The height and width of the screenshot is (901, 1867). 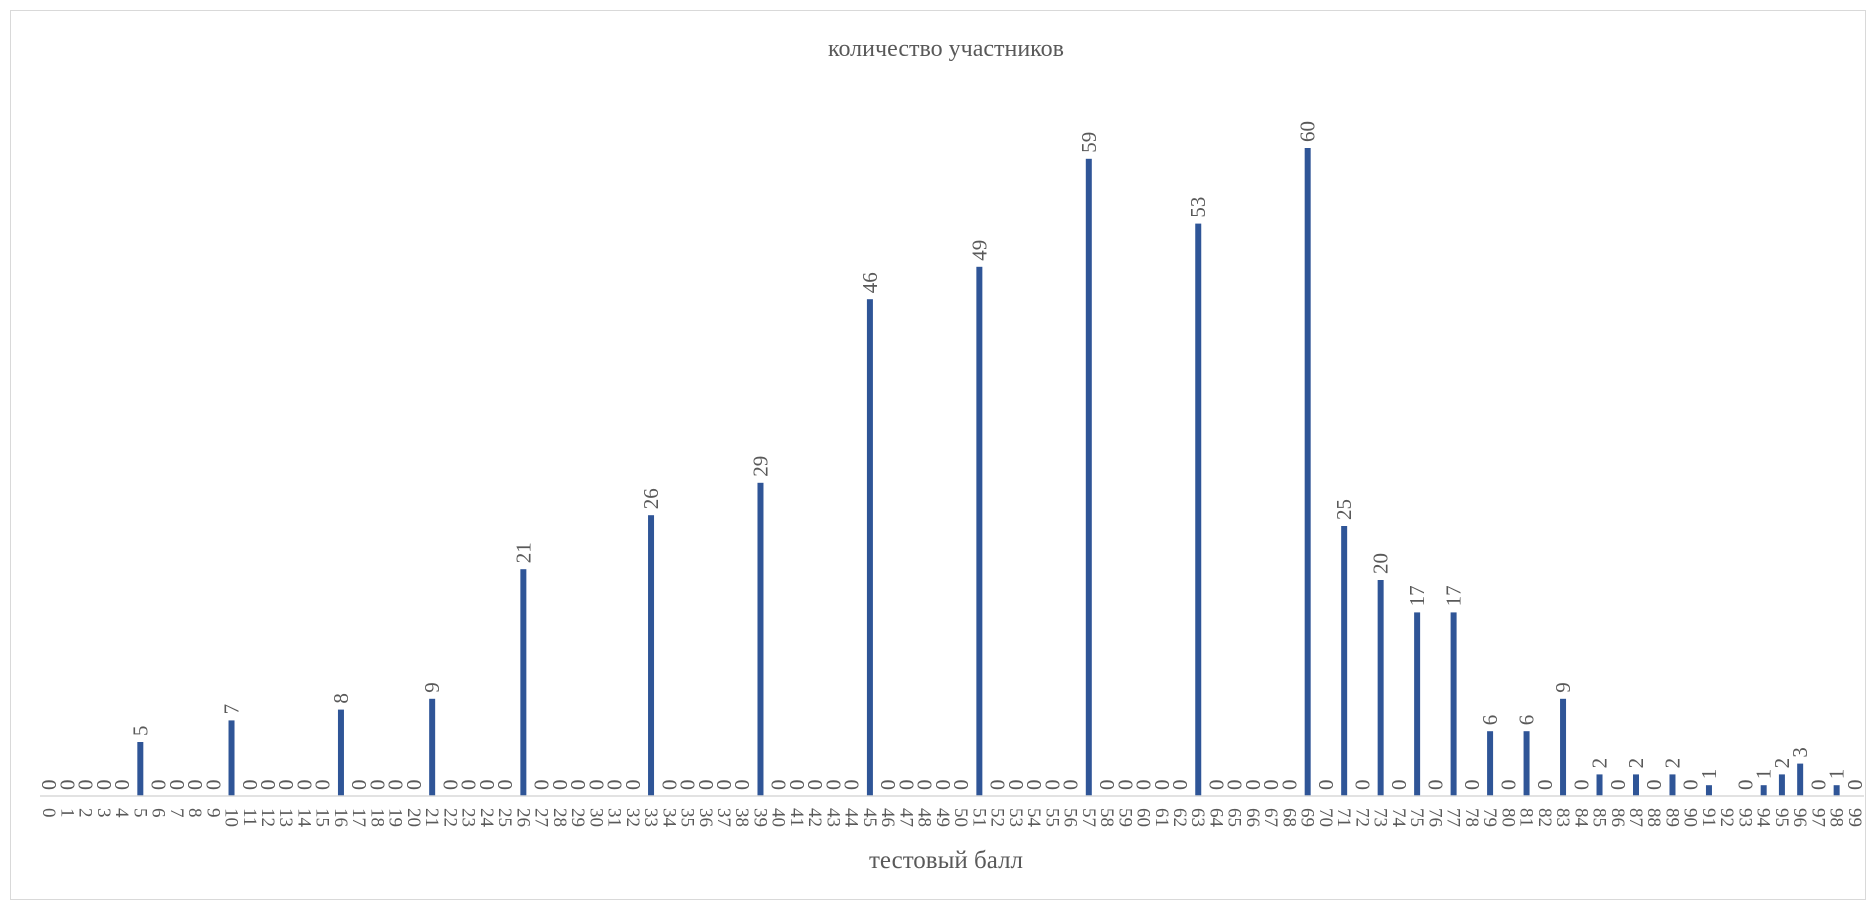 I want to click on x-tick-15: 15, so click(x=322, y=817).